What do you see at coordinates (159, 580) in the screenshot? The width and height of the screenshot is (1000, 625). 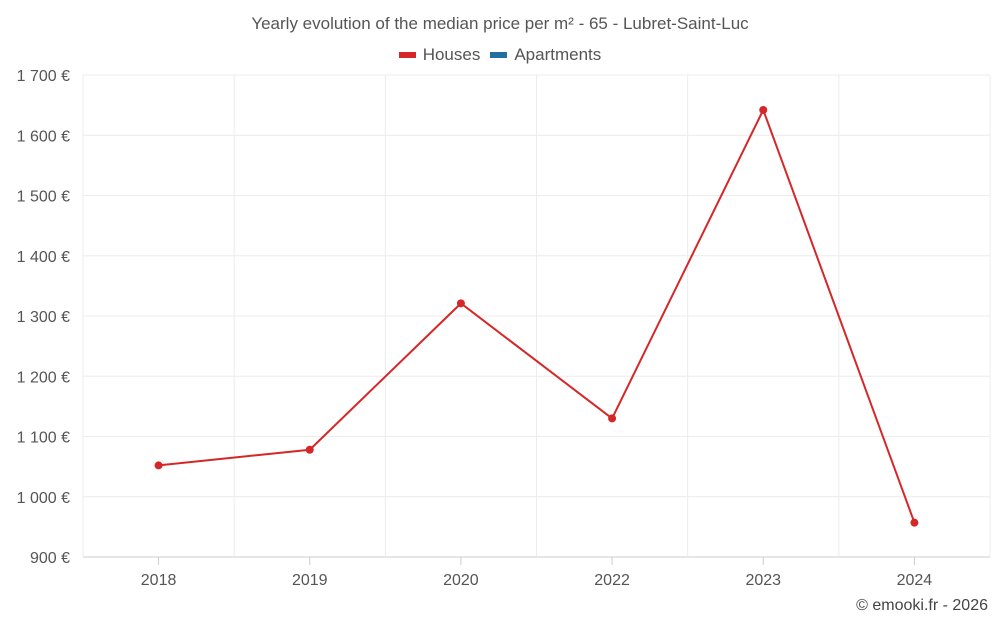 I see `x-tick-label: 2018` at bounding box center [159, 580].